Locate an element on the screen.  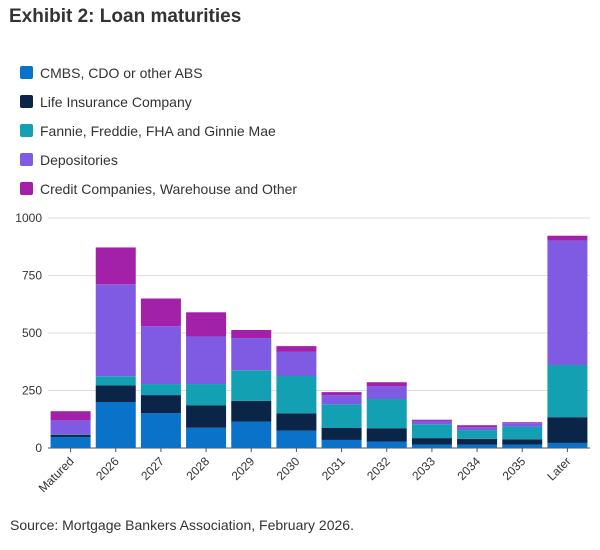
x-tick-label: Later is located at coordinates (558, 468).